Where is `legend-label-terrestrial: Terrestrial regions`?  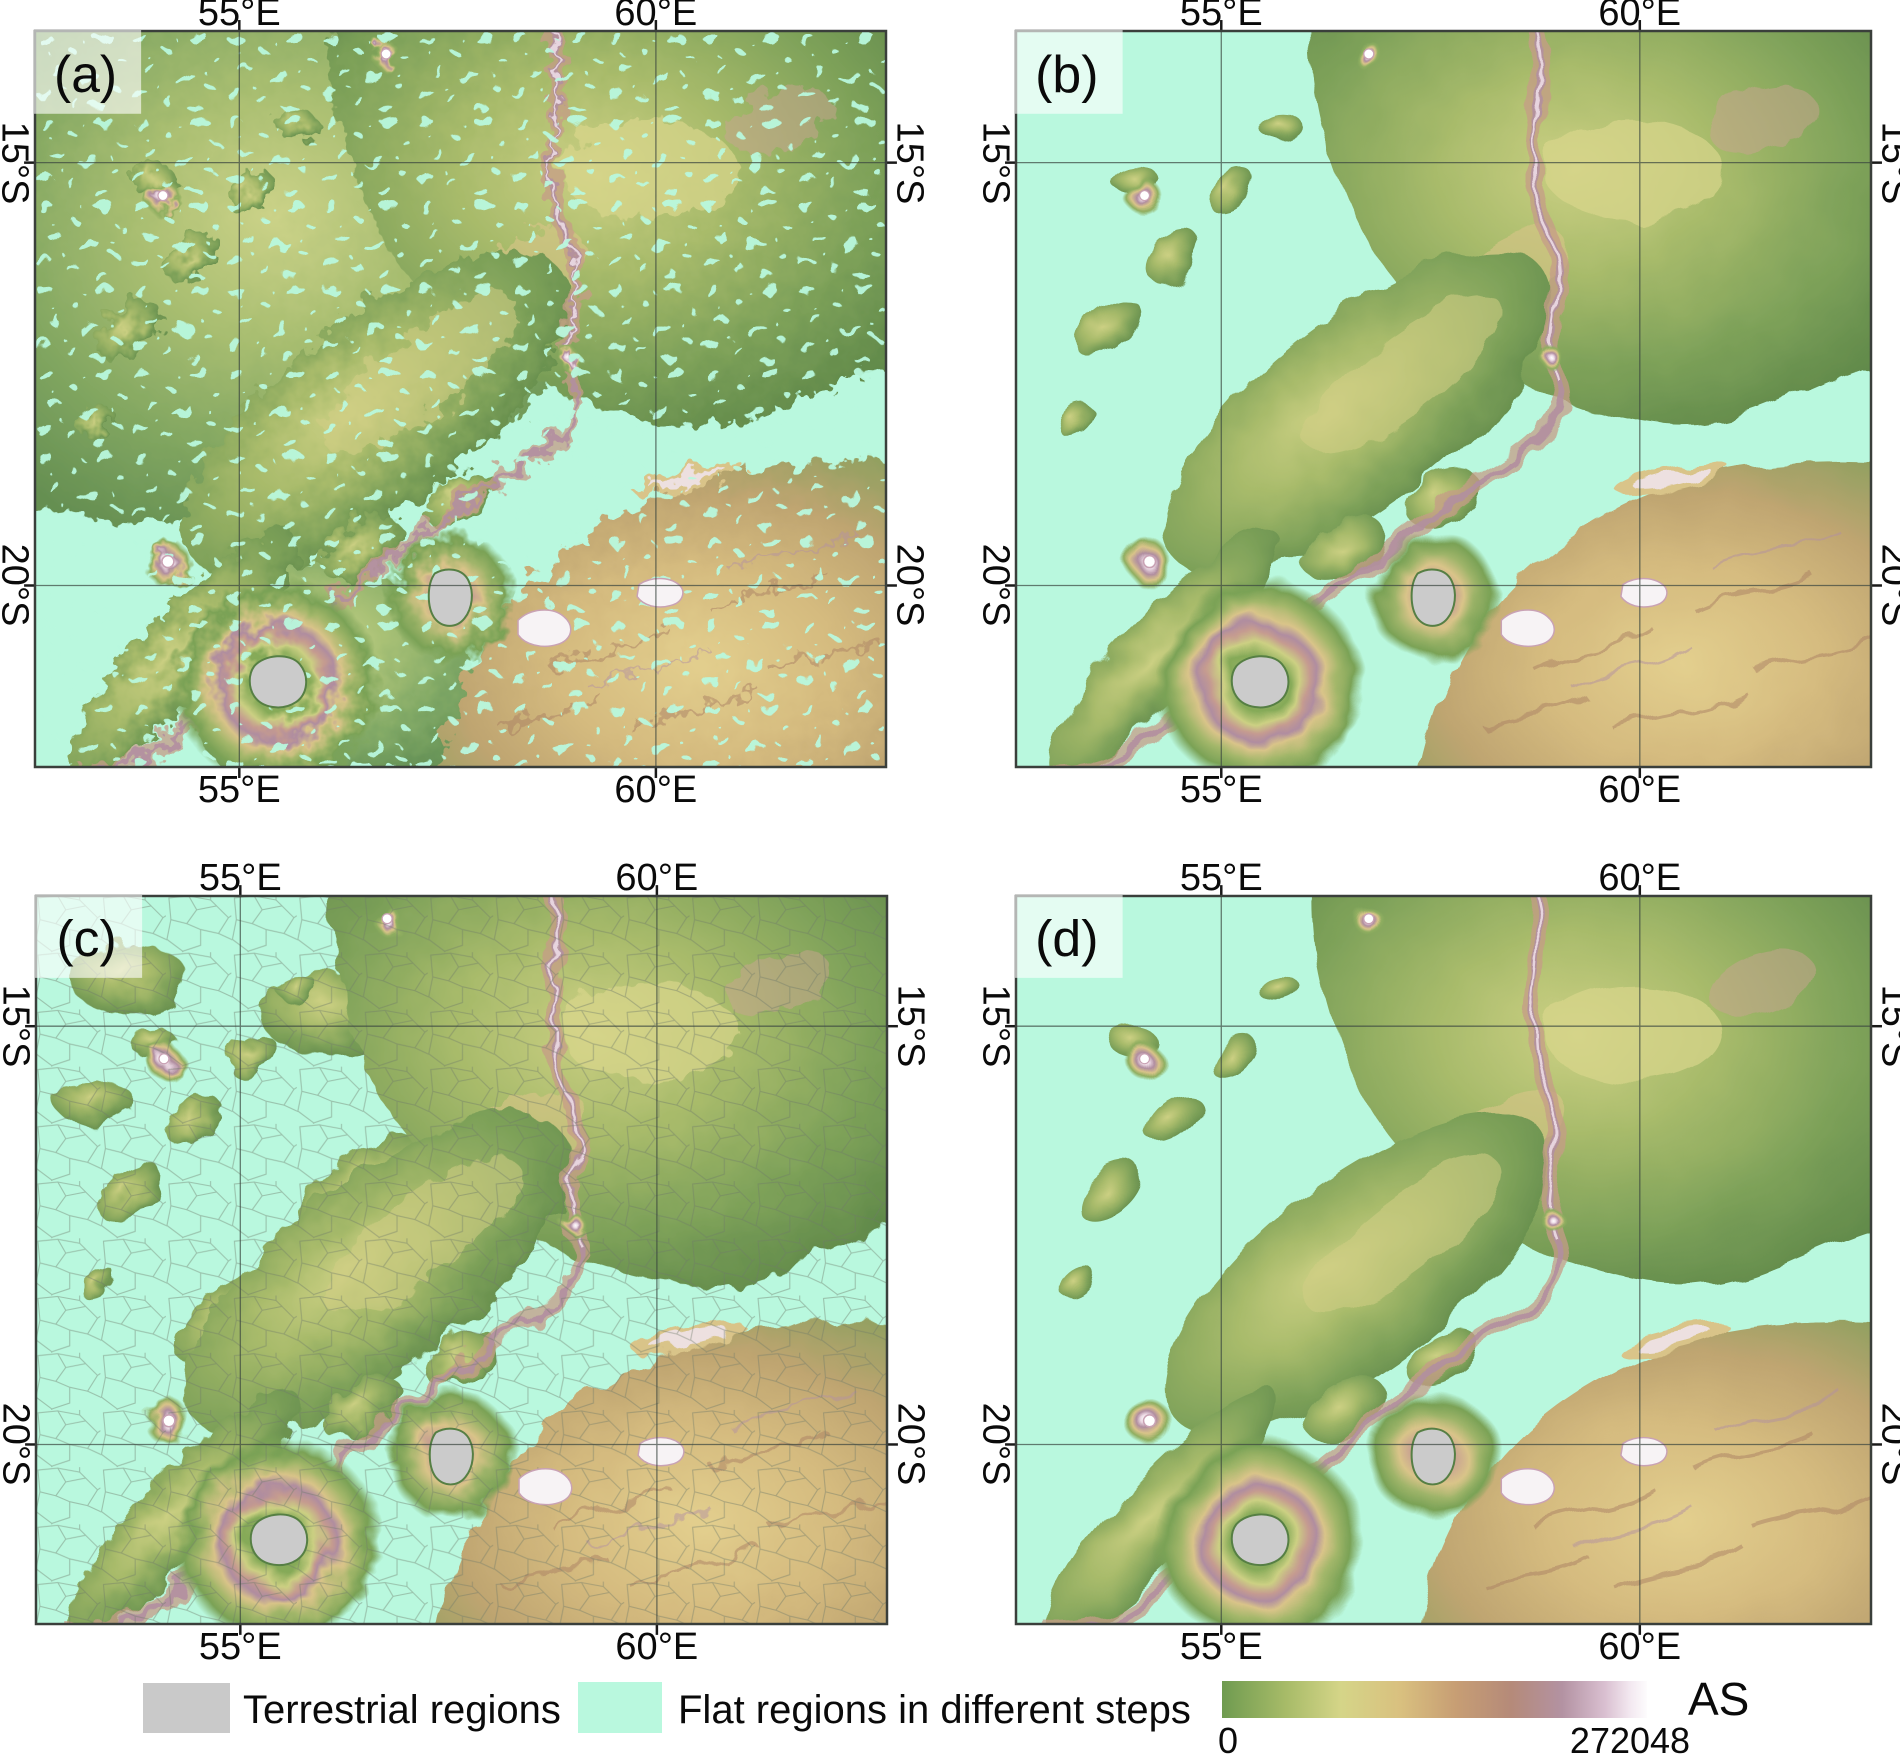
legend-label-terrestrial: Terrestrial regions is located at coordinates (402, 1710).